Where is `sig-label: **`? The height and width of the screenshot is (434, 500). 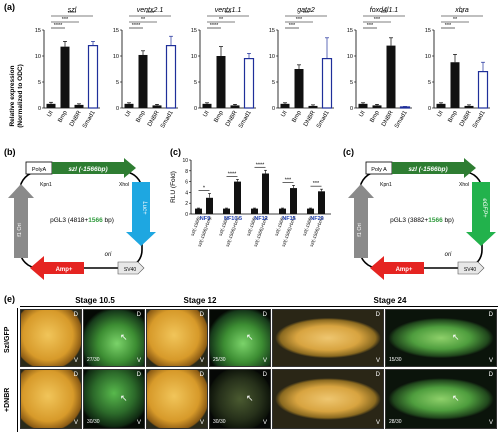 sig-label: ** is located at coordinates (143, 20).